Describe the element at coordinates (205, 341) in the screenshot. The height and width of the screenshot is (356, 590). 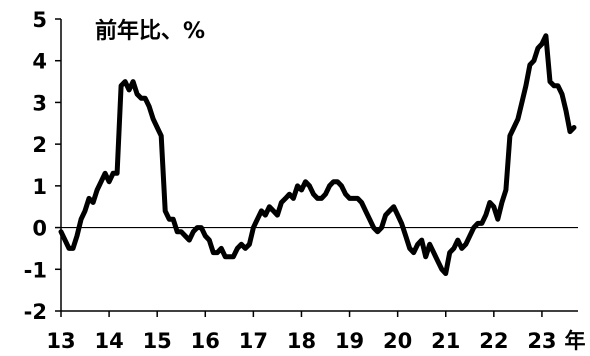
I see `x-tick-label: 16` at that location.